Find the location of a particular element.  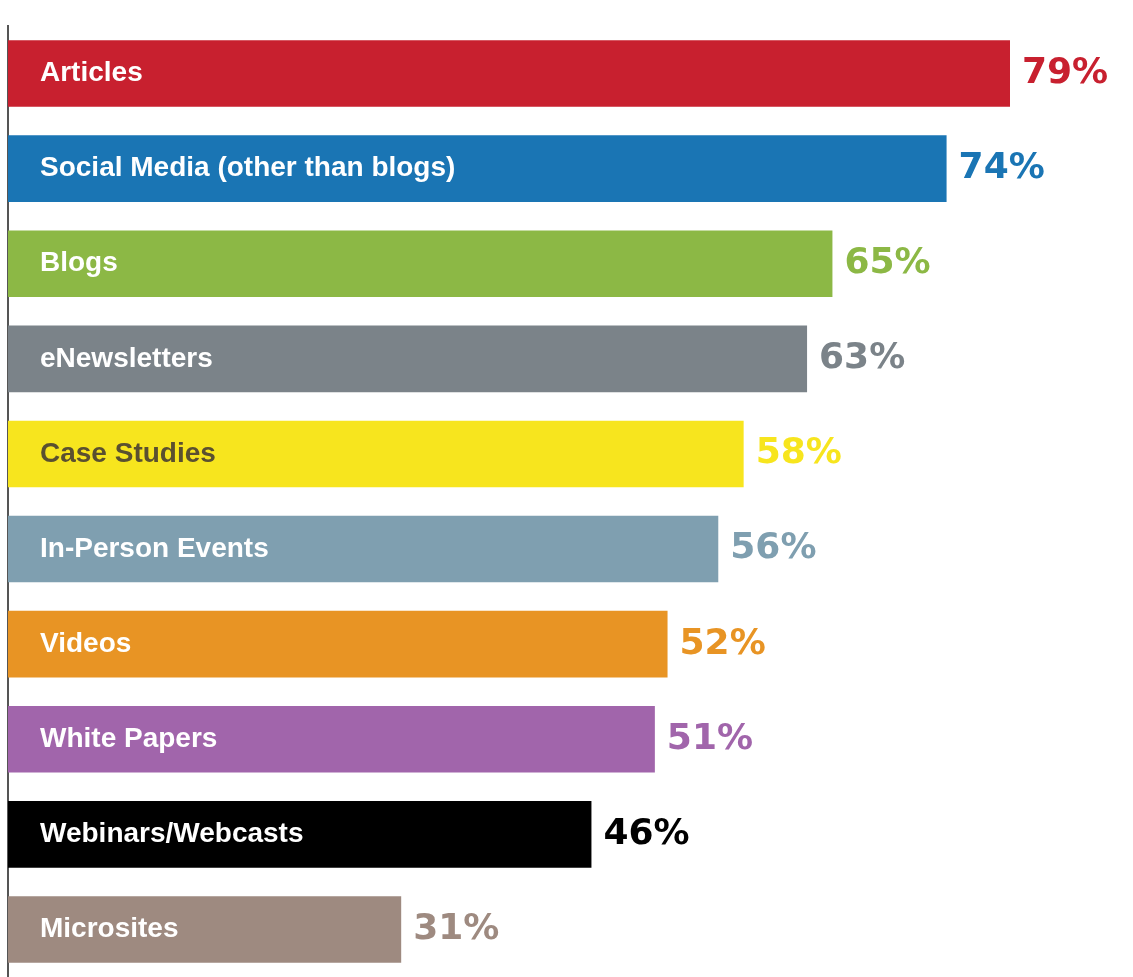

y-tick-label: Webinars/Webcasts is located at coordinates (172, 833).